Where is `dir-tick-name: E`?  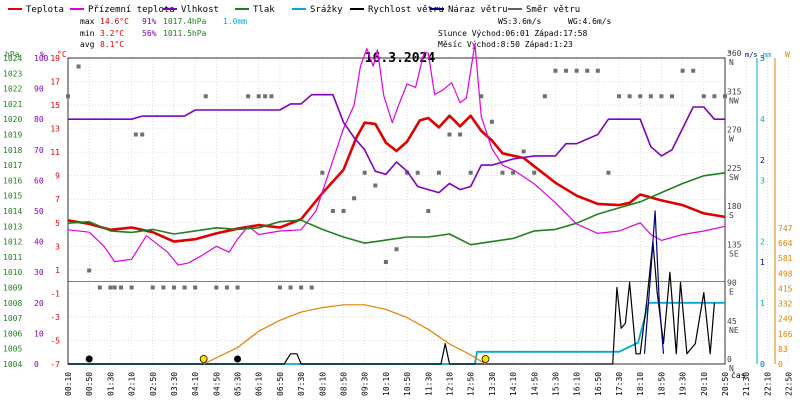
dir-tick-name: E is located at coordinates (731, 292).